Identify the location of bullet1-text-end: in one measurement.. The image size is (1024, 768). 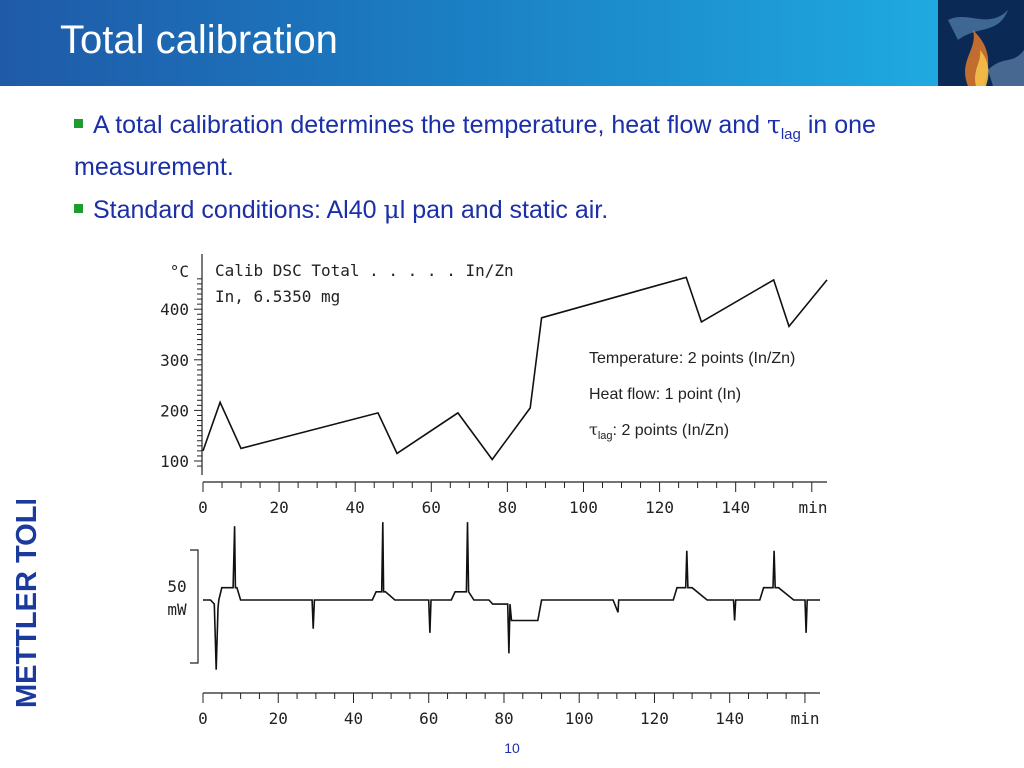
(475, 146).